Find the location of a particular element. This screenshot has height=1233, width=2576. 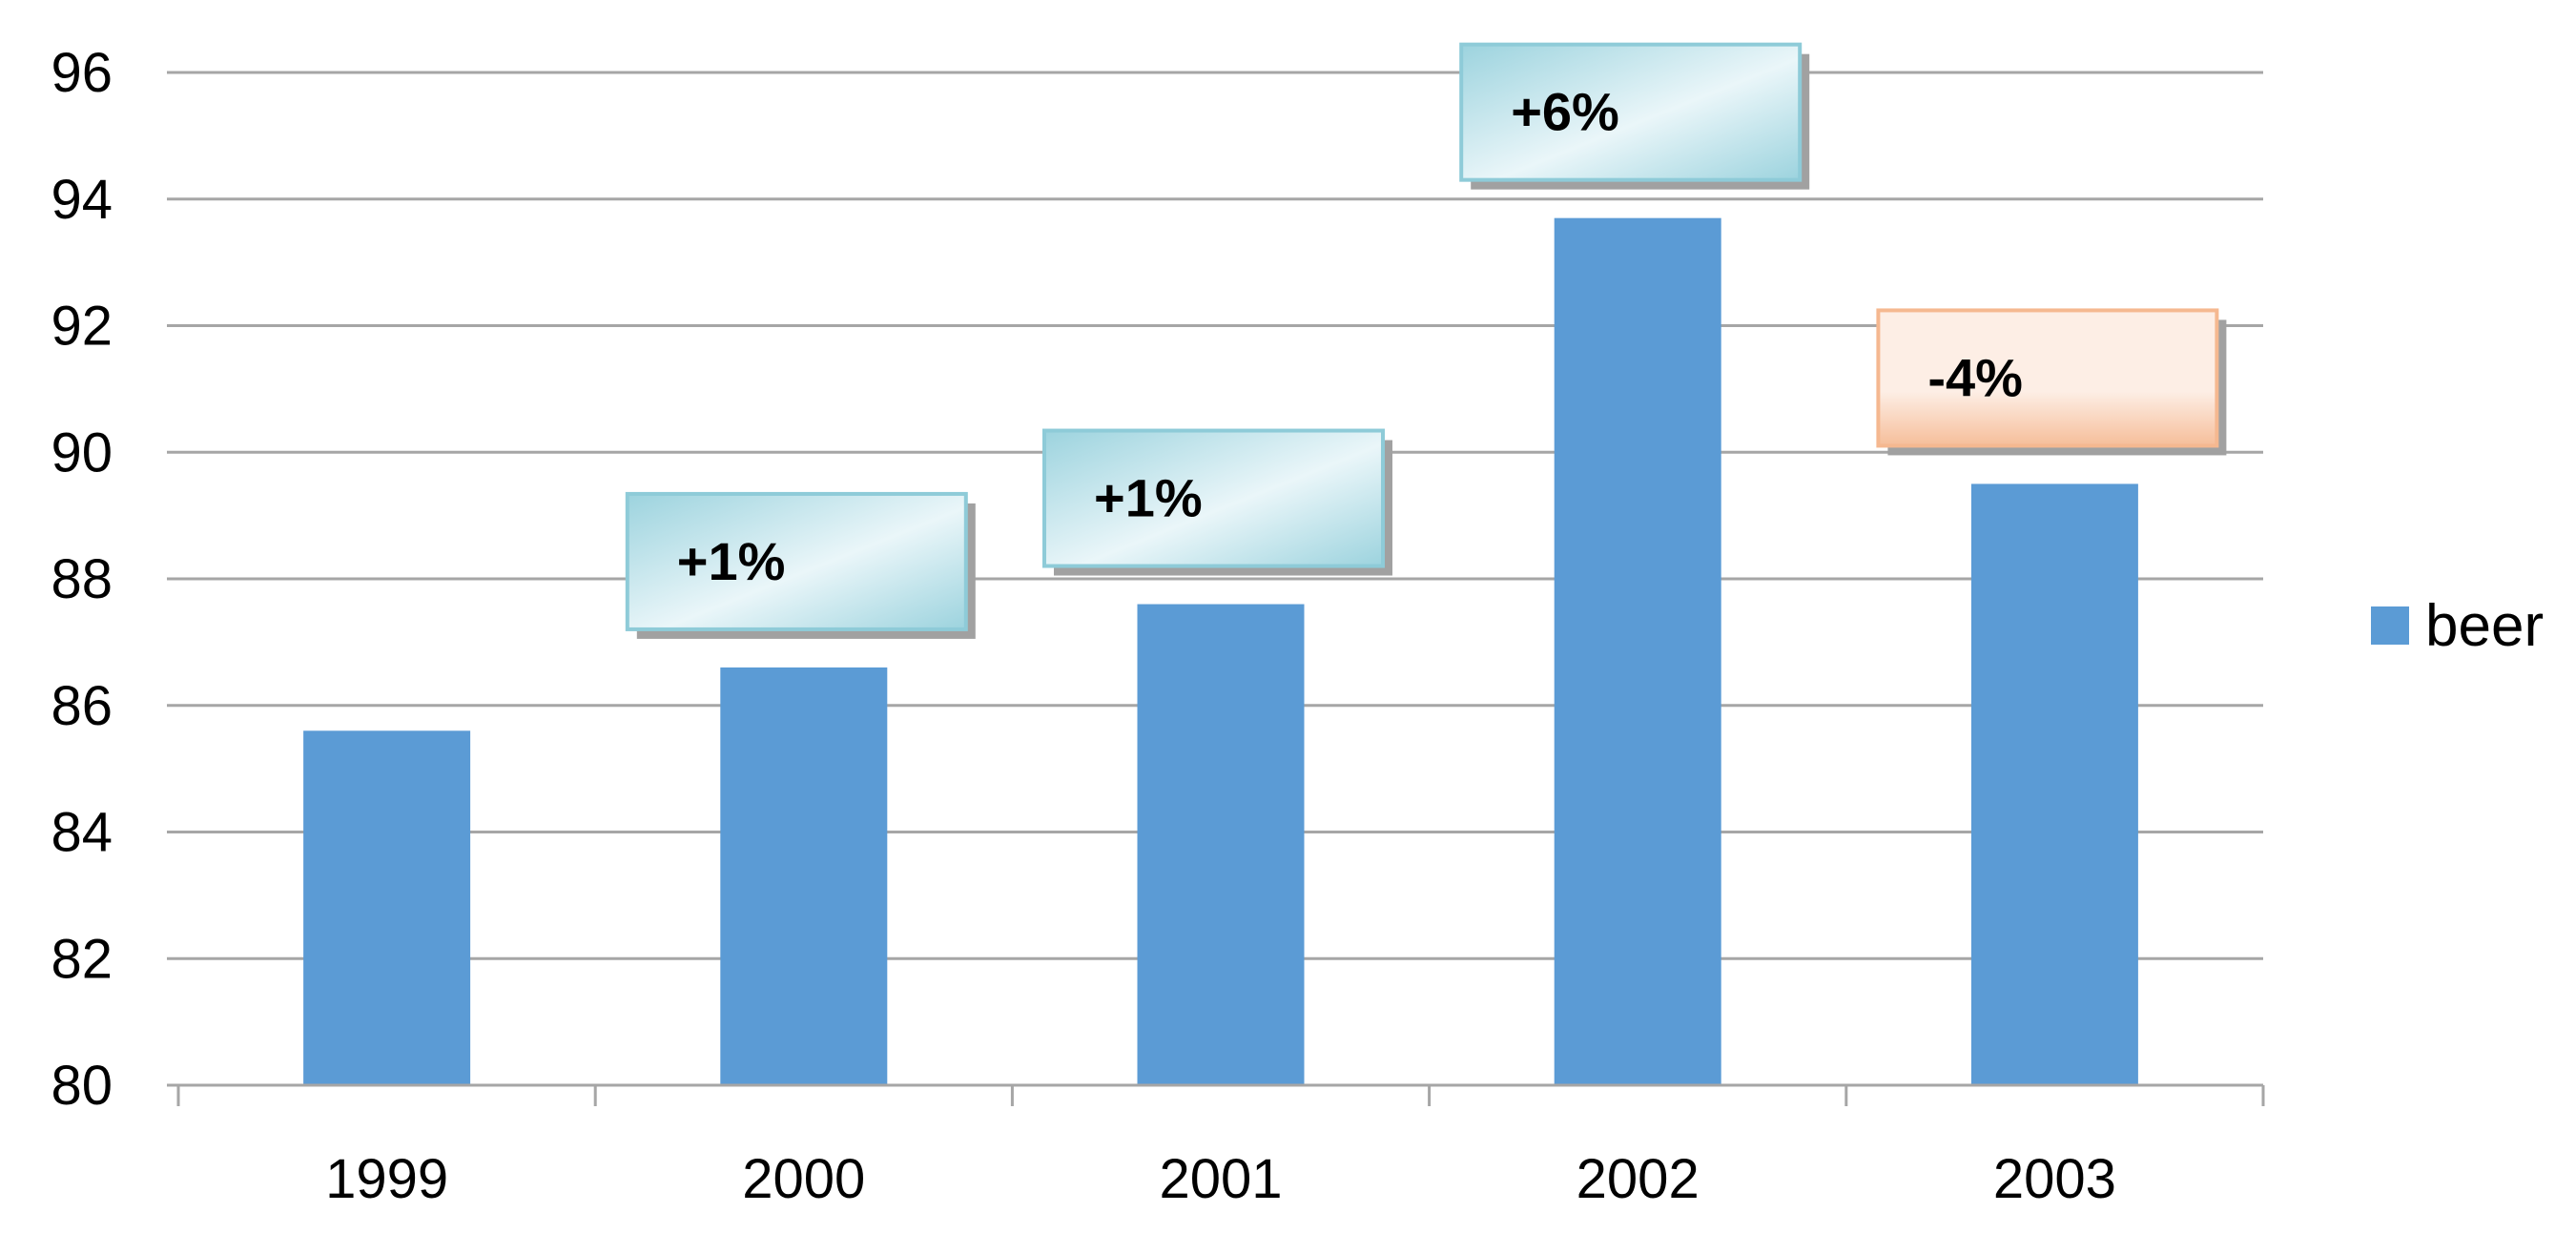

x-axis-tick-labels: 1999 2000 2001 2002 2003 is located at coordinates (1220, 1179).